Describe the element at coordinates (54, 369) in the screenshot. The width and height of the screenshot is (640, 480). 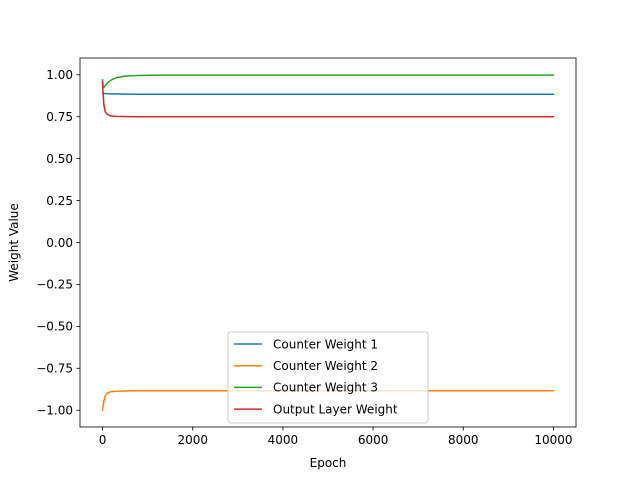
I see `y-tick-label: −0.75` at that location.